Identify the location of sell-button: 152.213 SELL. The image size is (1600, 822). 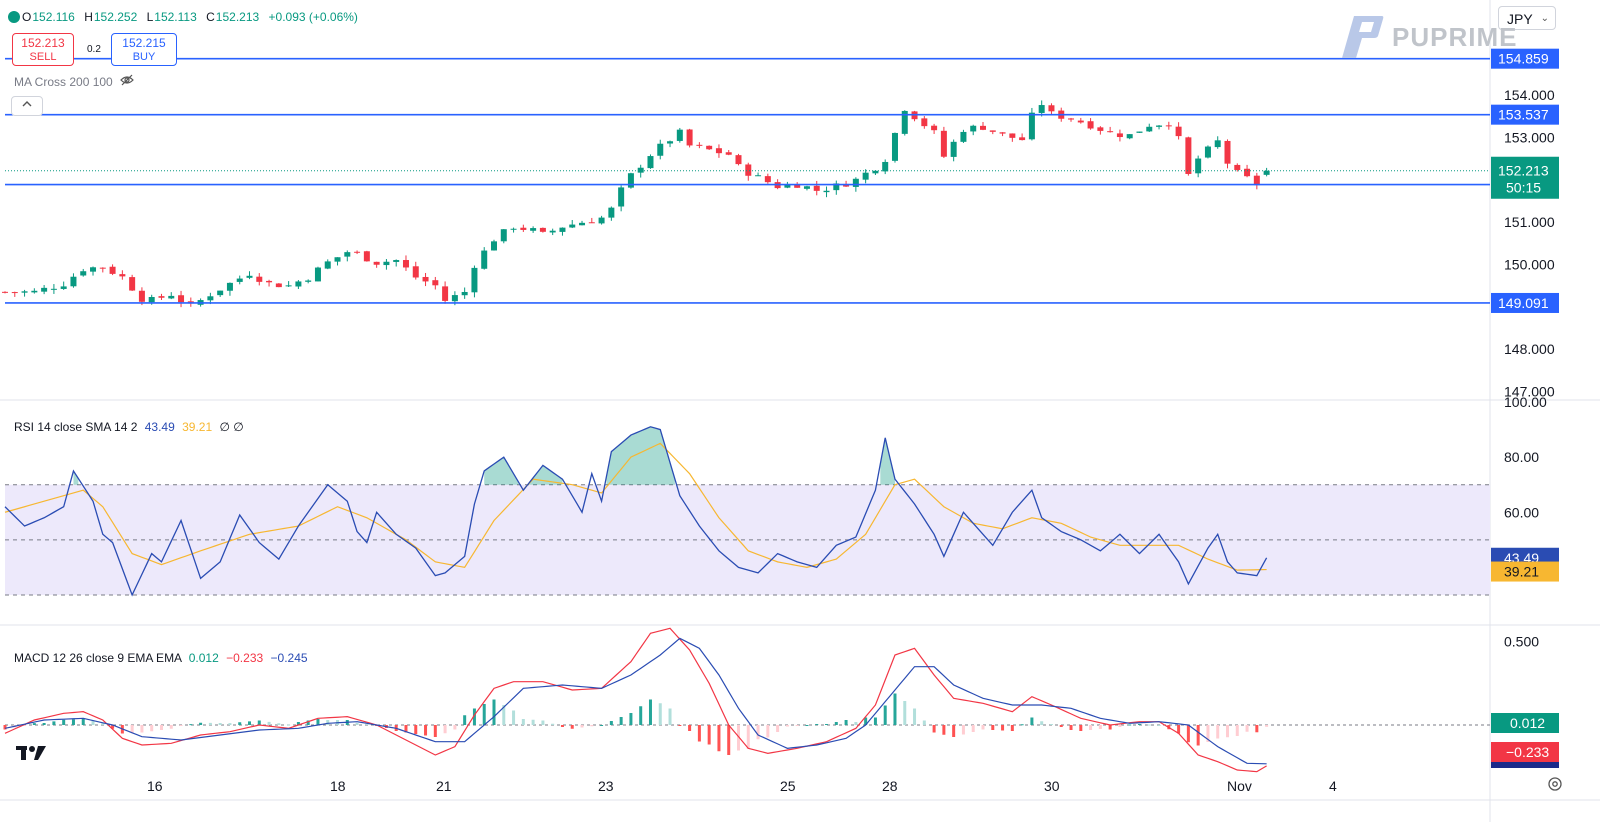
(43, 49).